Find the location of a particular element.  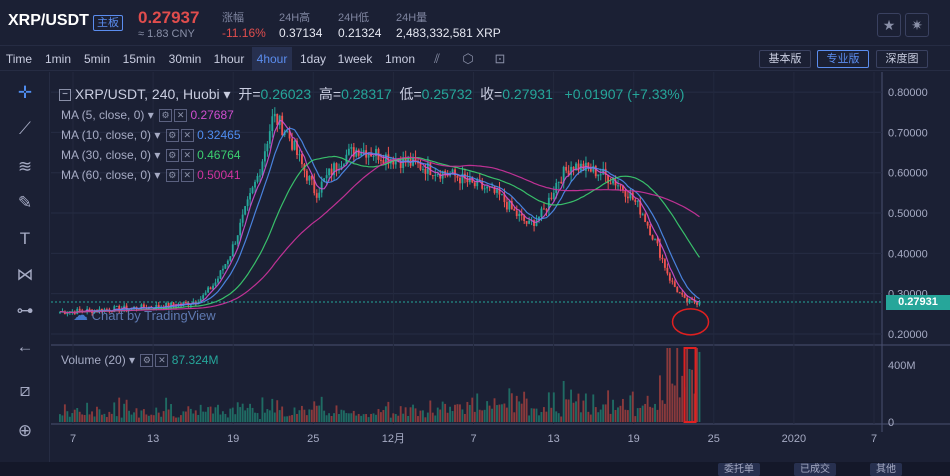

basic-version-button: 基本版 is located at coordinates (785, 59).